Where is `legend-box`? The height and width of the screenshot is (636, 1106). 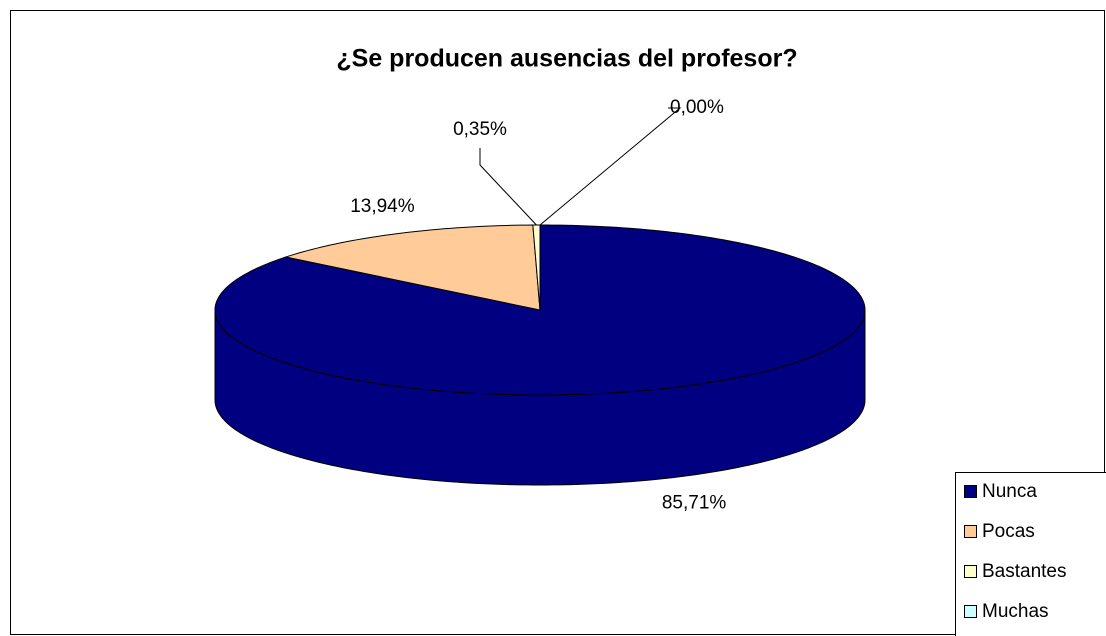 legend-box is located at coordinates (1030, 554).